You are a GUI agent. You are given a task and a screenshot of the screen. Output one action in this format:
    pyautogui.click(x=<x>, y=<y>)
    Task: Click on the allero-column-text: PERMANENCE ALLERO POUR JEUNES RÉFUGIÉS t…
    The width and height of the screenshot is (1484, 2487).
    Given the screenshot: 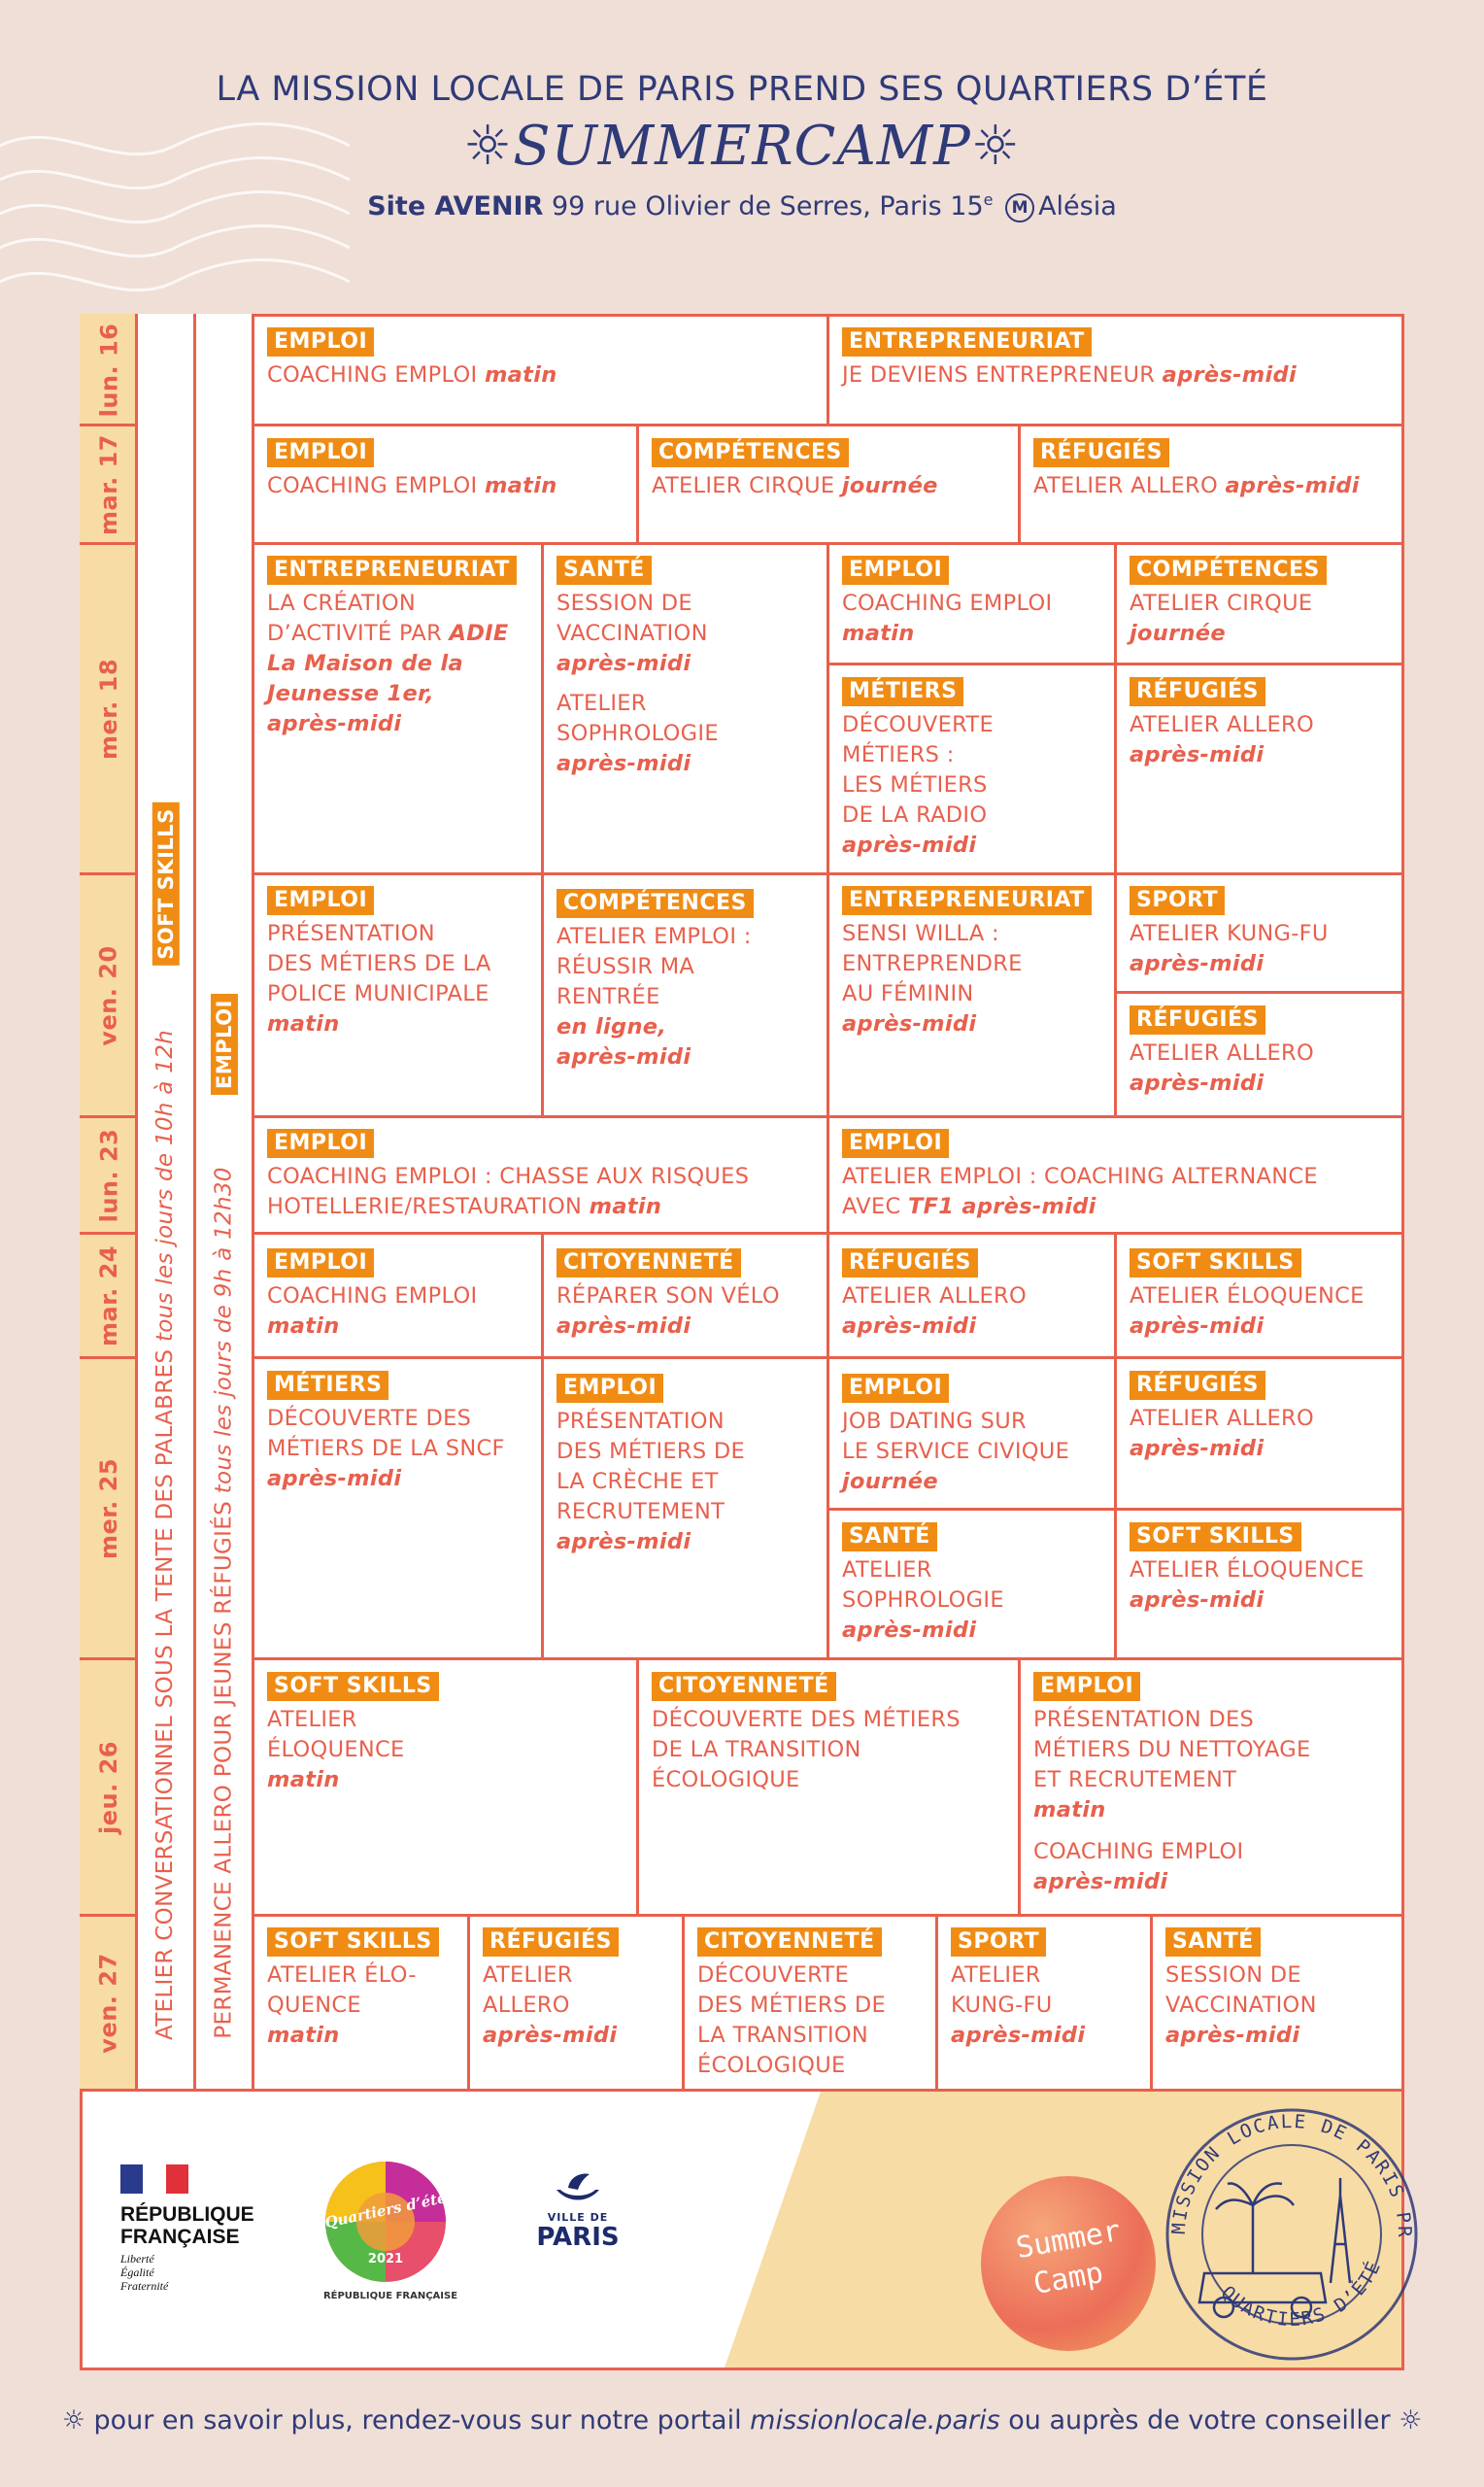 What is the action you would take?
    pyautogui.click(x=224, y=1603)
    